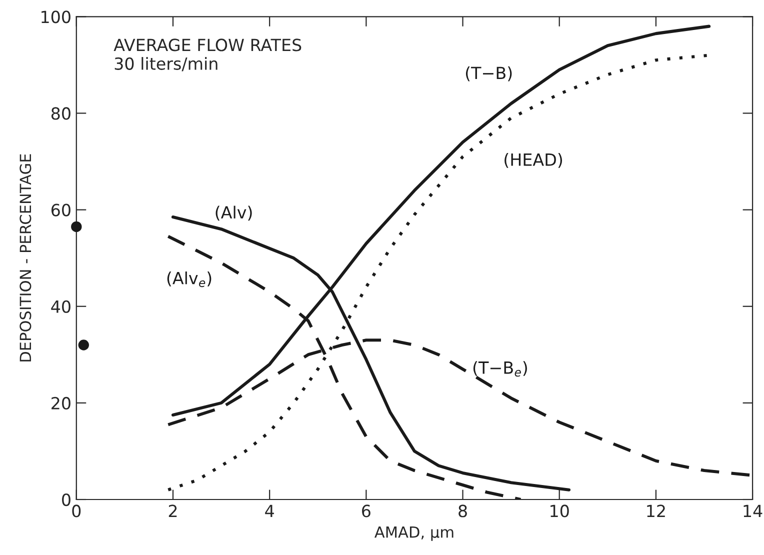 The image size is (764, 555). I want to click on series-label: (HEAD), so click(533, 160).